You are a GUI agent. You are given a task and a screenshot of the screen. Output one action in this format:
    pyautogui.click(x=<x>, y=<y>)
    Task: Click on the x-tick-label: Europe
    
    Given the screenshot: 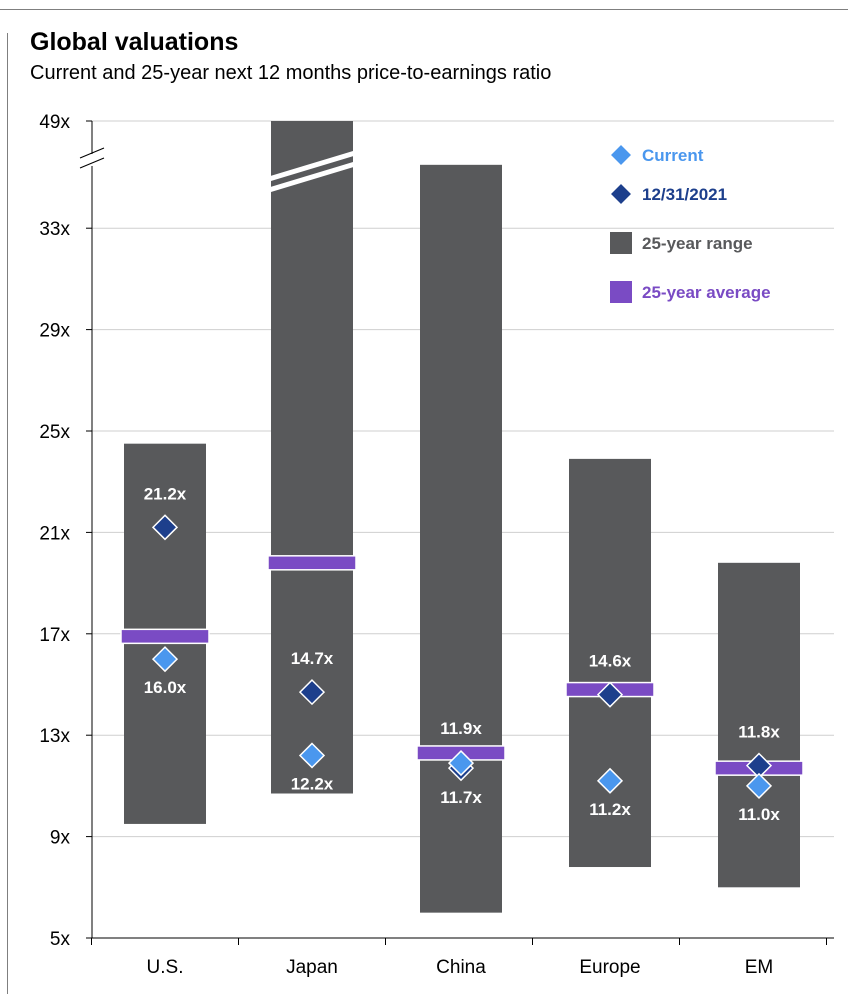 What is the action you would take?
    pyautogui.click(x=609, y=967)
    